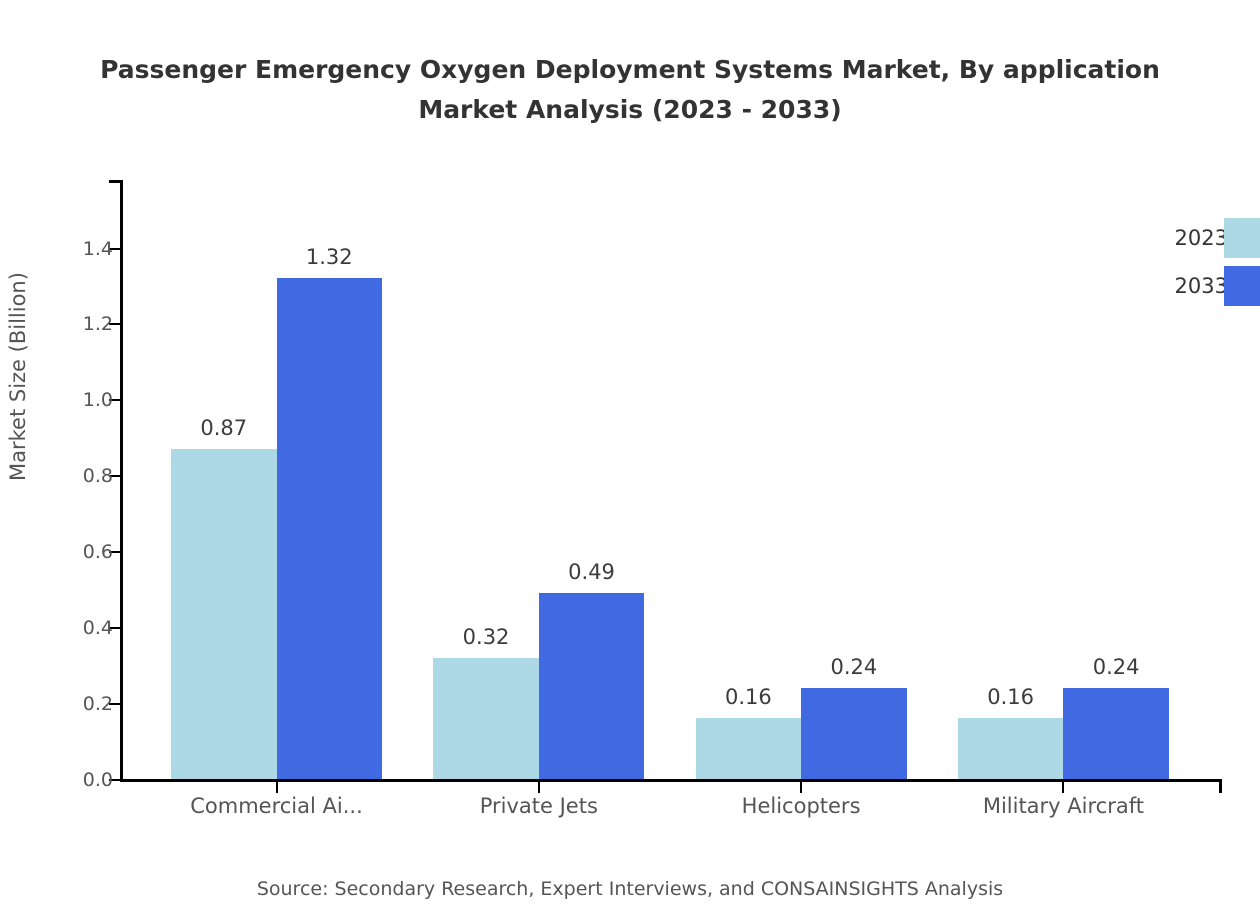 Image resolution: width=1260 pixels, height=920 pixels. What do you see at coordinates (116, 181) in the screenshot?
I see `y-axis-top-cap` at bounding box center [116, 181].